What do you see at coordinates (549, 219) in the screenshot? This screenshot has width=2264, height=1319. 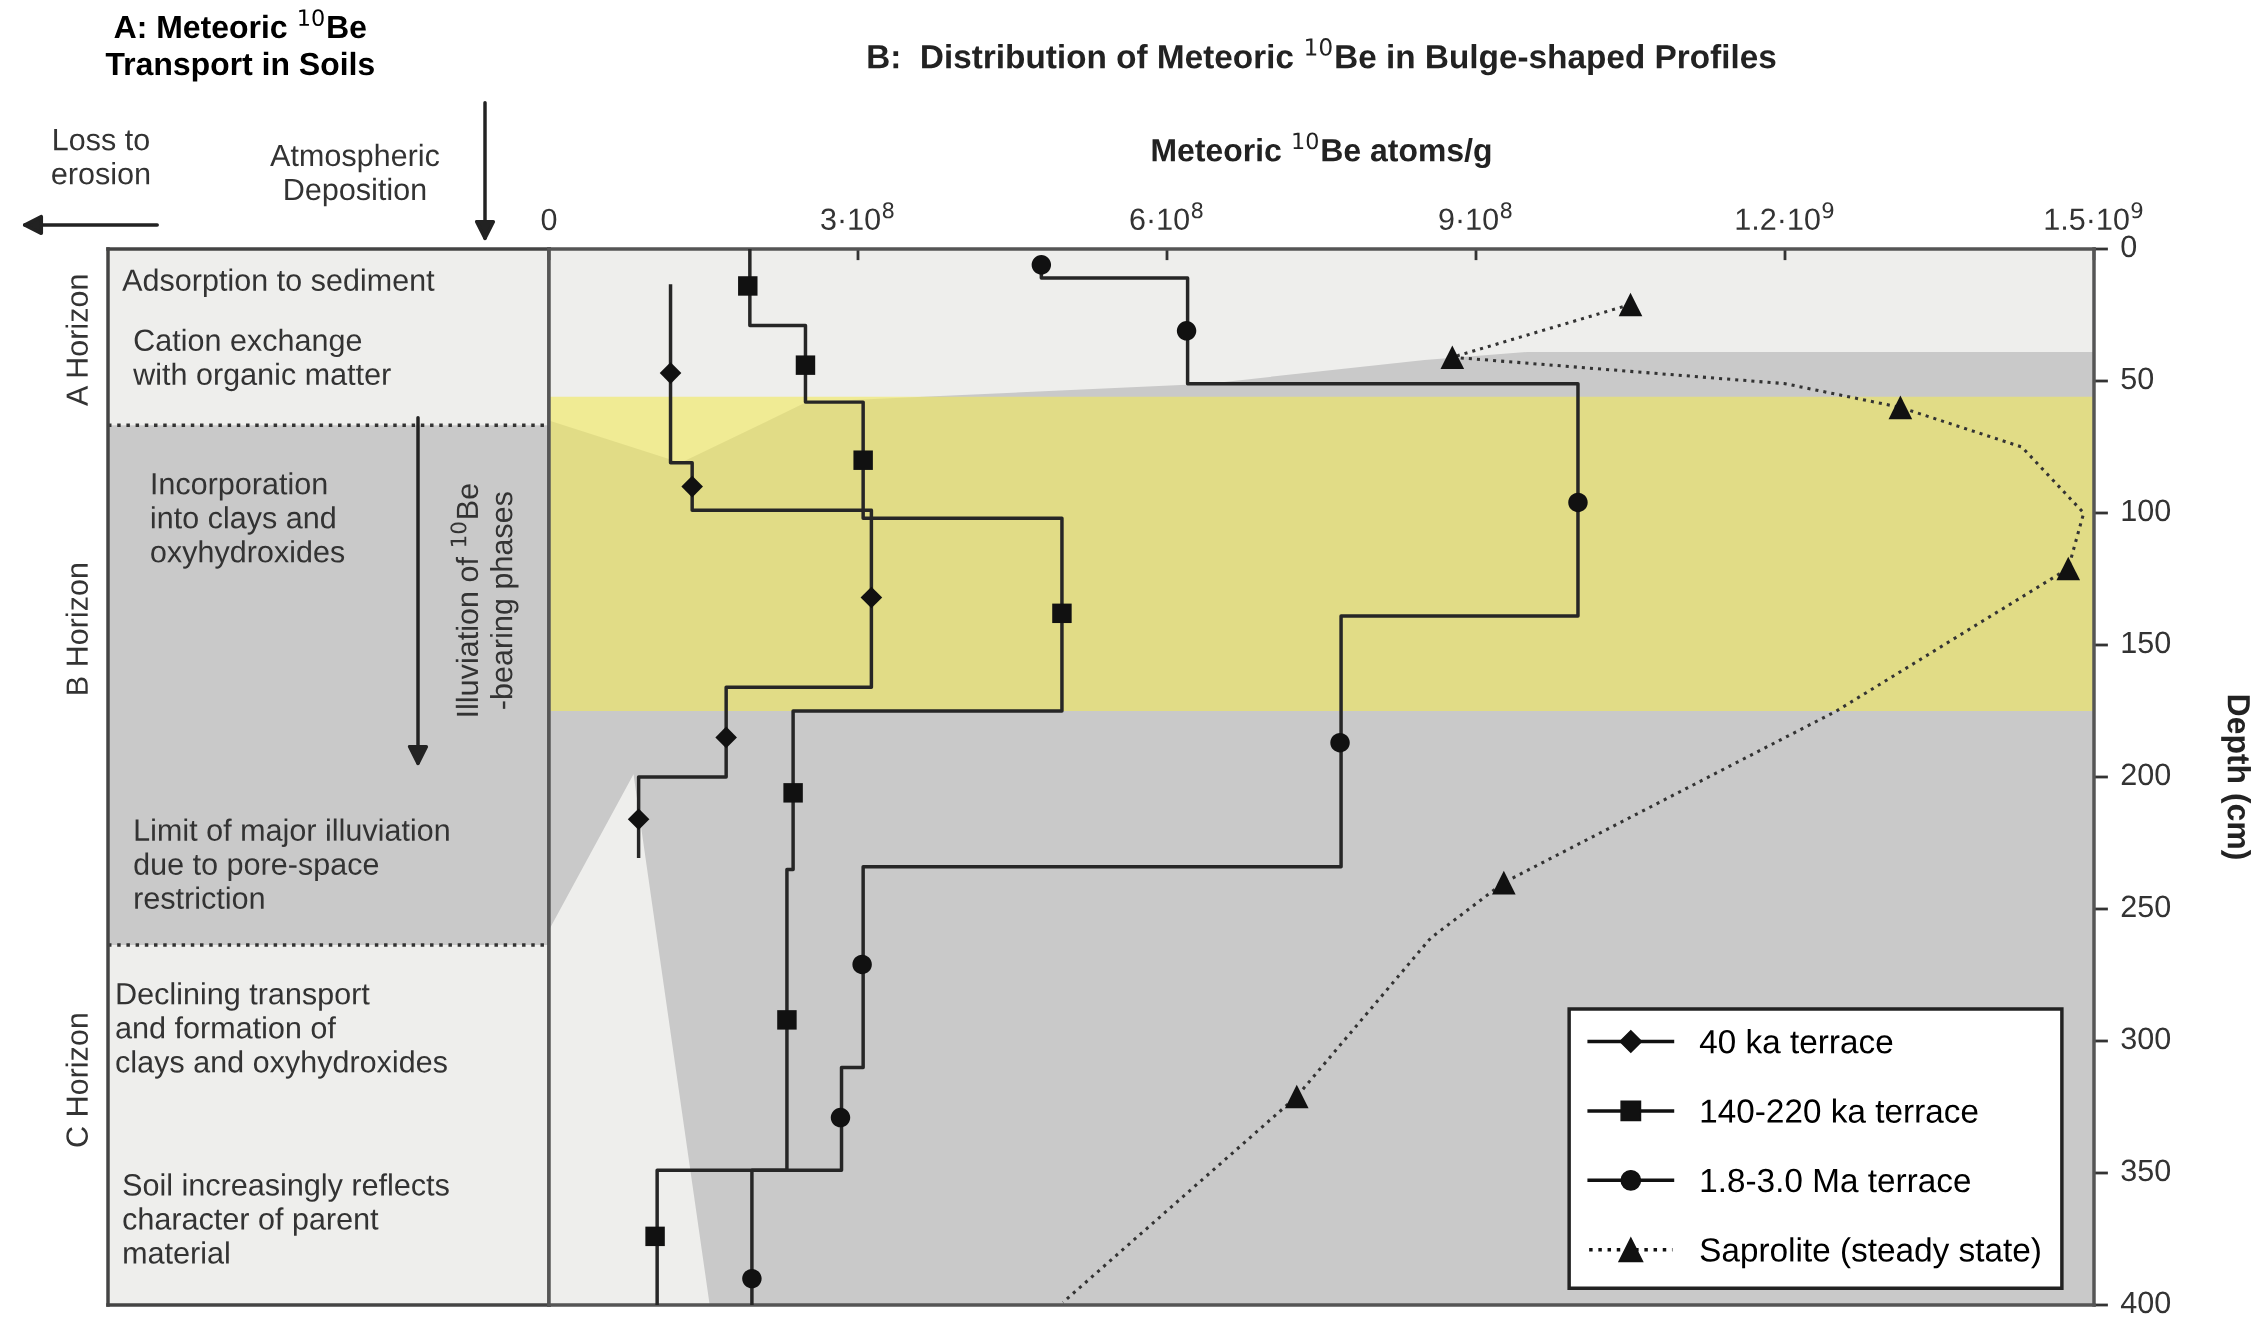 I see `x-tick-label: 0` at bounding box center [549, 219].